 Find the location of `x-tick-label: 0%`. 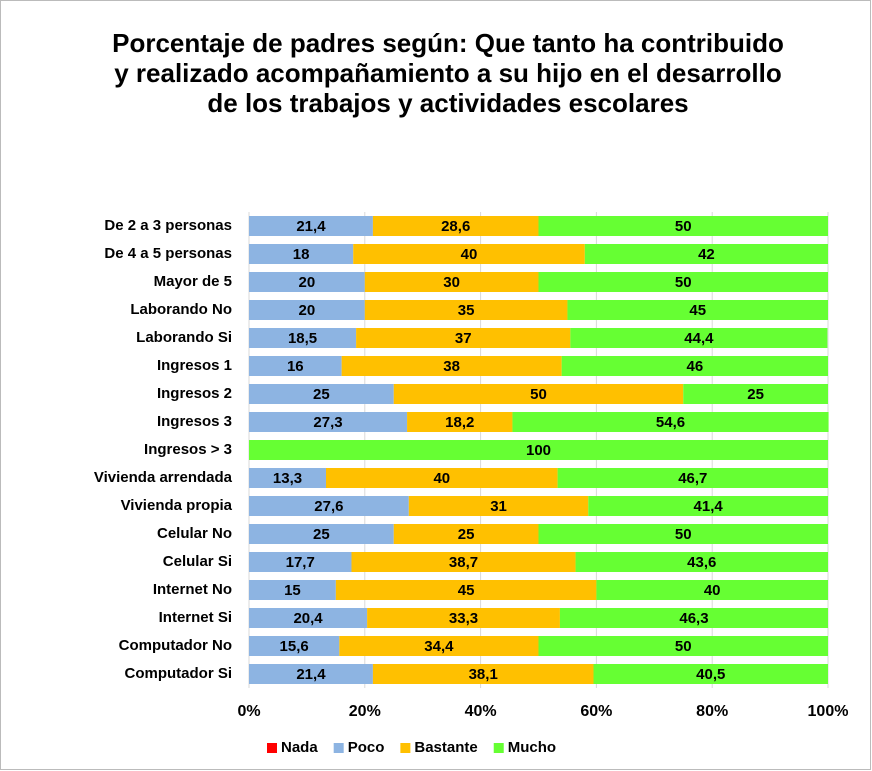

x-tick-label: 0% is located at coordinates (248, 711).